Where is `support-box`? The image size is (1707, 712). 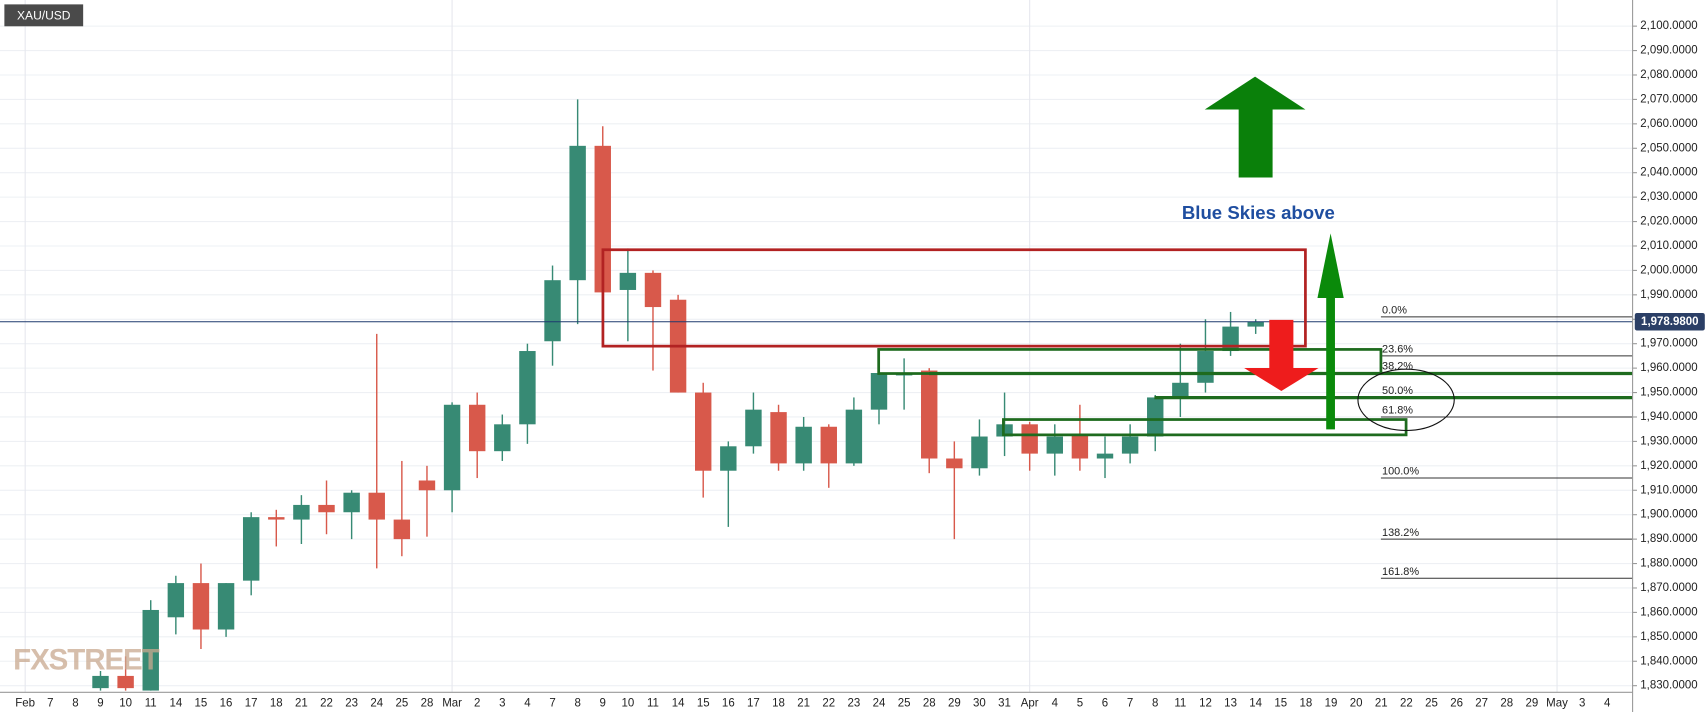
support-box is located at coordinates (1205, 427).